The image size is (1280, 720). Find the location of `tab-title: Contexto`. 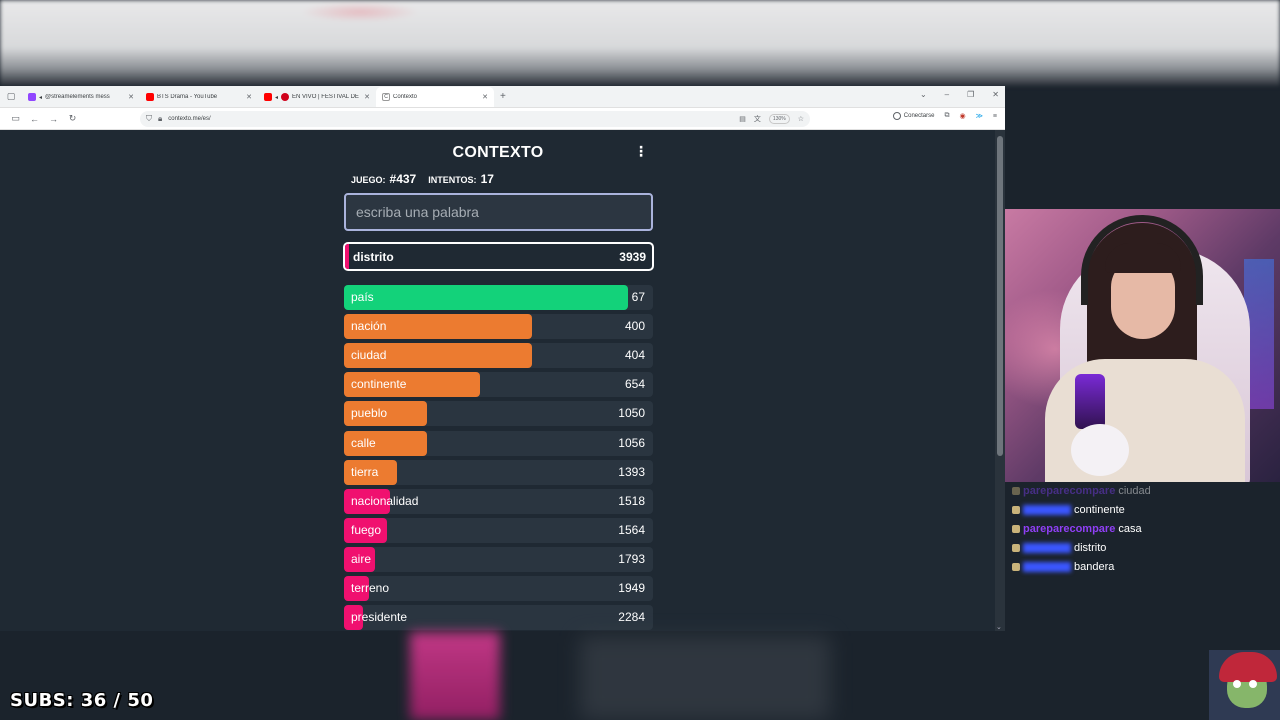

tab-title: Contexto is located at coordinates (405, 97).